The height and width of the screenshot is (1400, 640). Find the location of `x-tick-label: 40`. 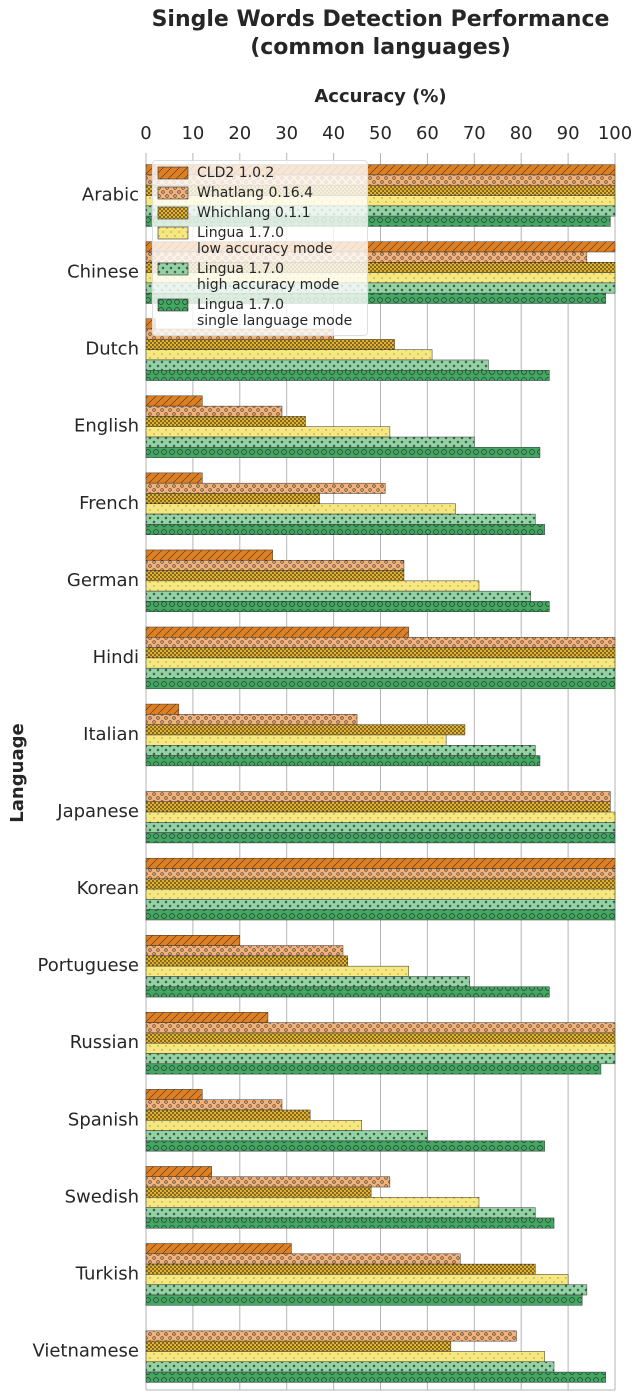

x-tick-label: 40 is located at coordinates (333, 133).